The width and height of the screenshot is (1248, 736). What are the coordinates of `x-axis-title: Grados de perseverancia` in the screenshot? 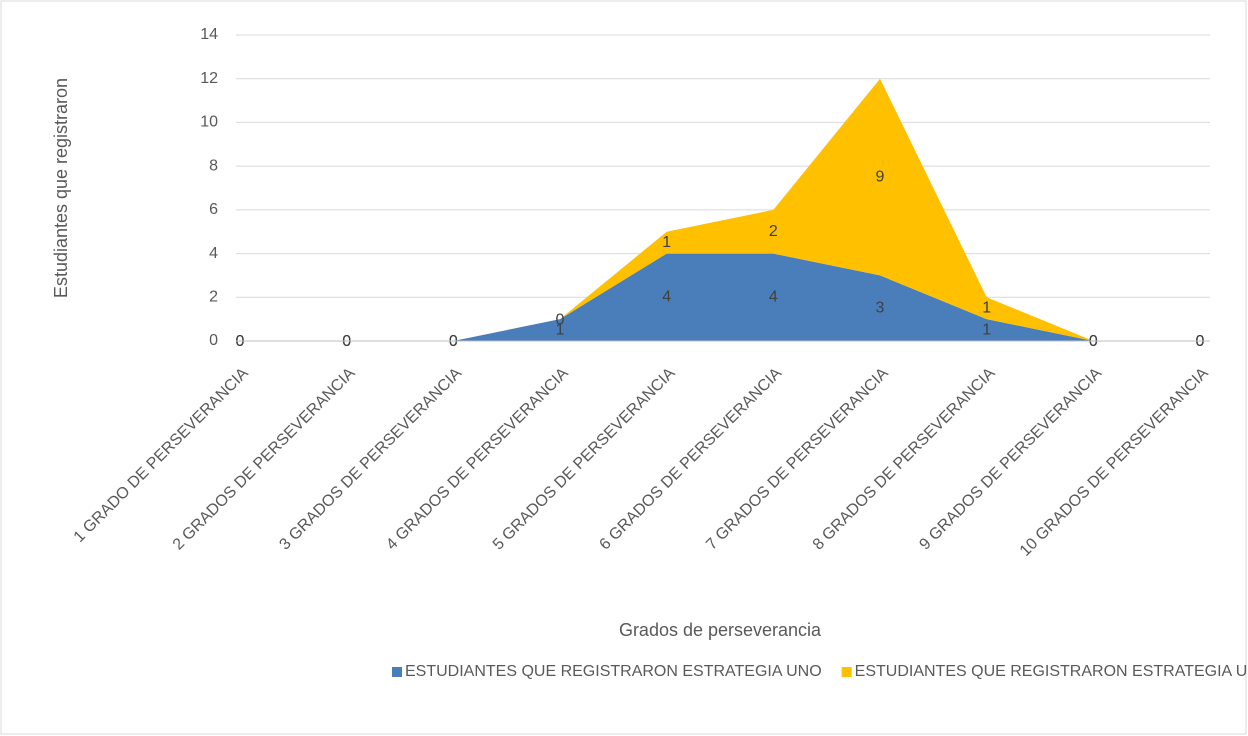 It's located at (720, 630).